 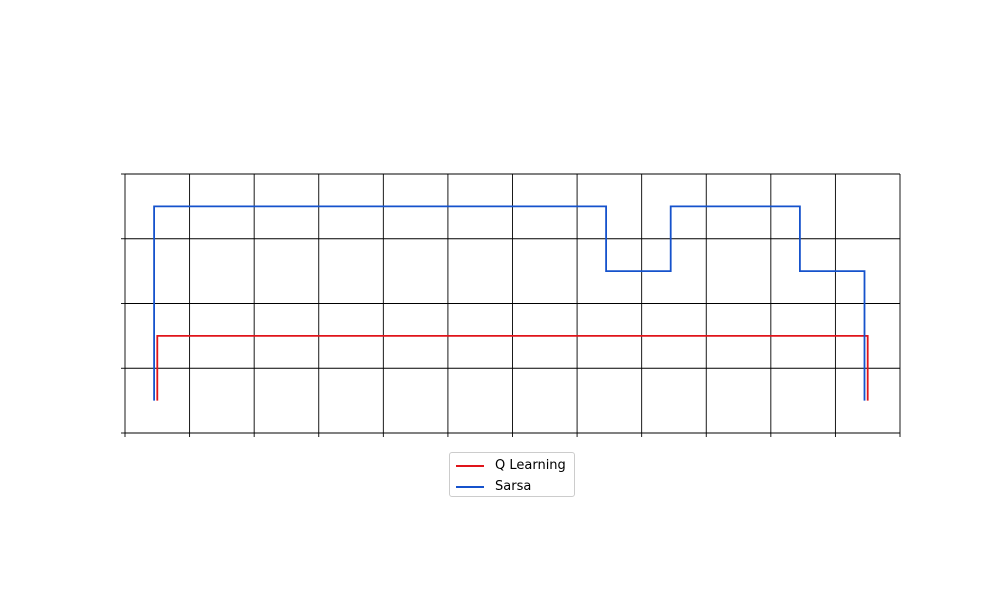 I want to click on legend-label-q-learning: Q Learning, so click(x=530, y=465).